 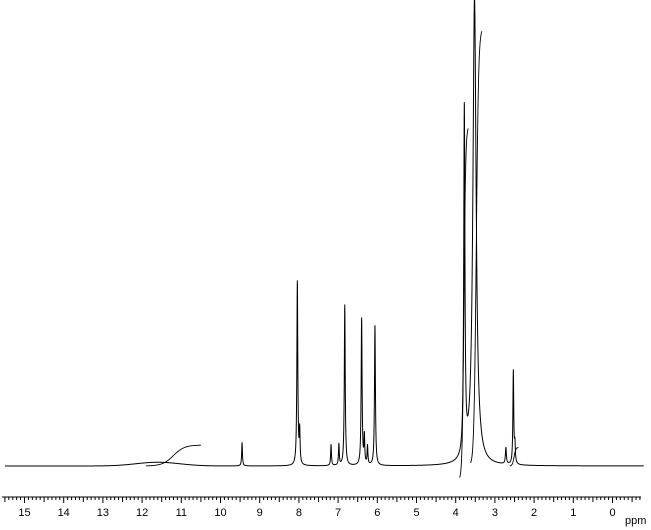 What do you see at coordinates (321, 507) in the screenshot?
I see `x-axis: 15 14 13 12 11 10 9 8 7 6 5 4 3 2 1 0` at bounding box center [321, 507].